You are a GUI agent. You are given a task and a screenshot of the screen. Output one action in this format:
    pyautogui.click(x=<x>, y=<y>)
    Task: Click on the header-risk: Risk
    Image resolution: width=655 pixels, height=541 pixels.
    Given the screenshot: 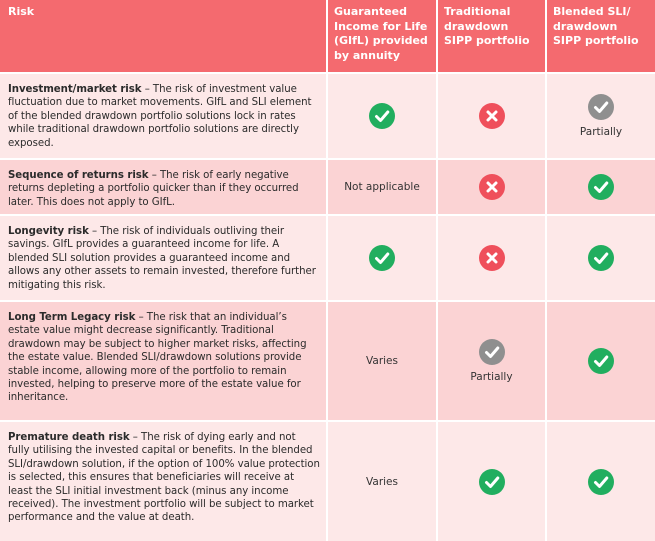 What is the action you would take?
    pyautogui.click(x=163, y=36)
    